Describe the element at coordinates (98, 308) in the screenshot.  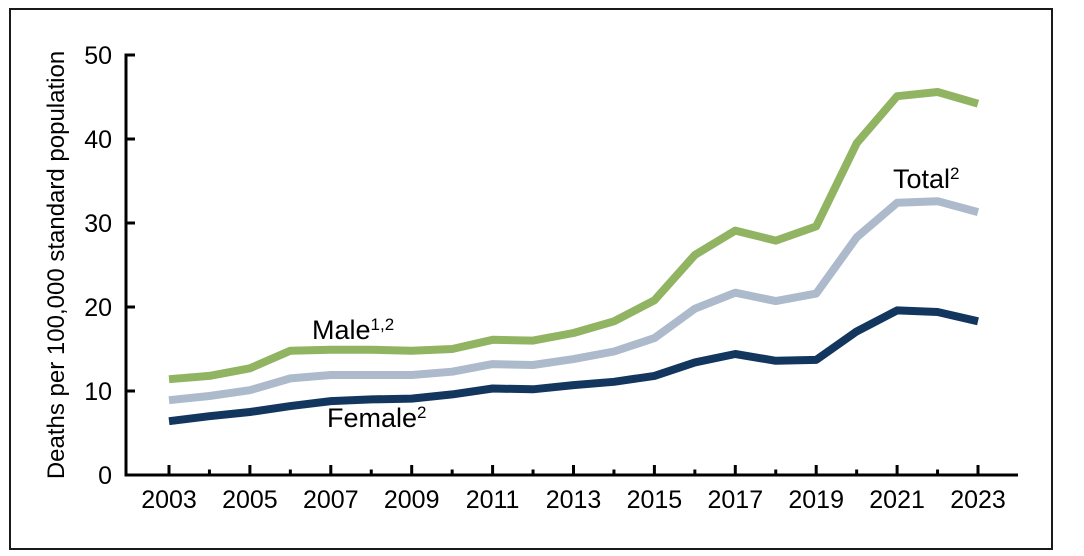
I see `y-tick-label: 20` at that location.